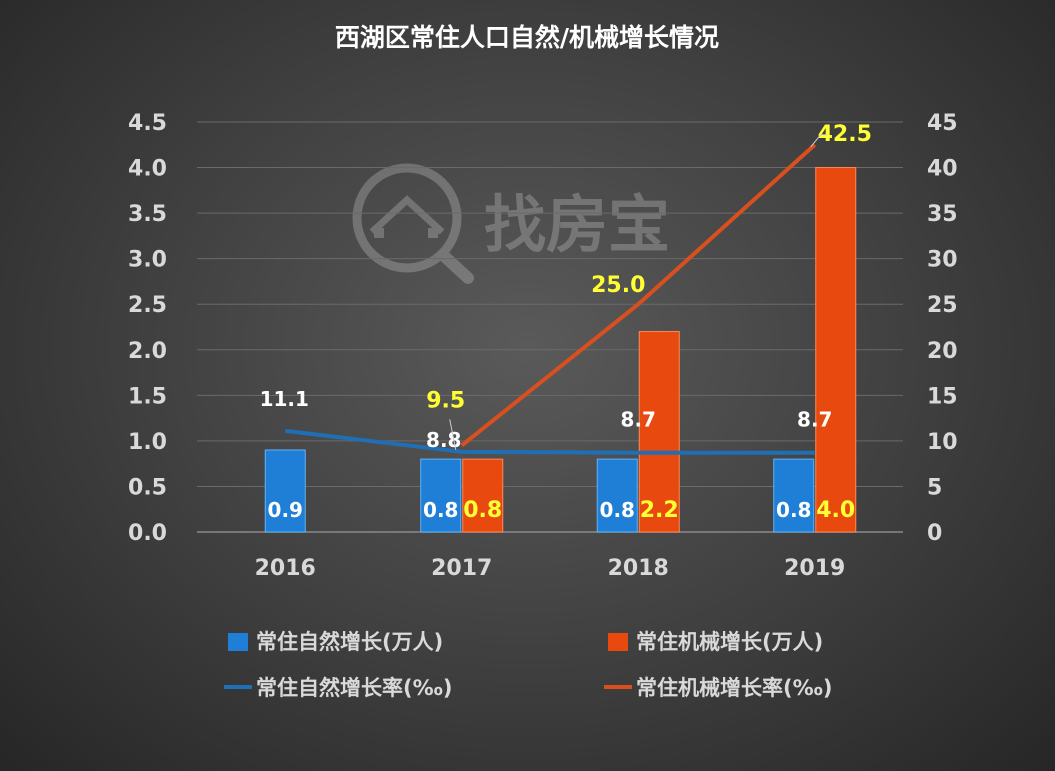 The image size is (1055, 771). I want to click on y-right-tick-label: 25, so click(942, 305).